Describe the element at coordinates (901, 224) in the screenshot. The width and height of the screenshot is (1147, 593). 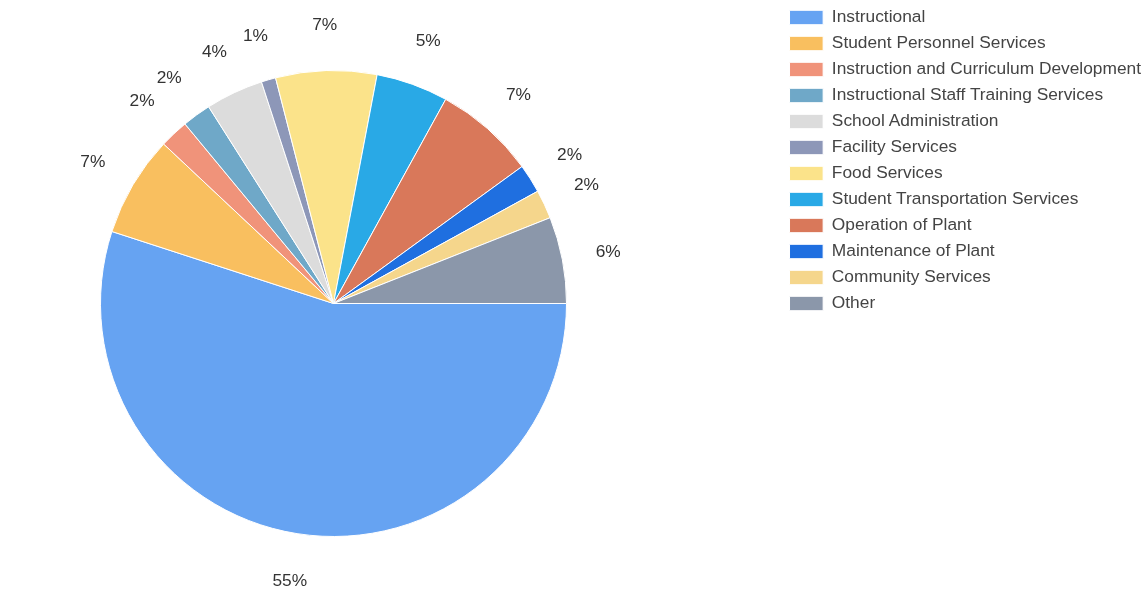
I see `legend-label: Operation of Plant` at that location.